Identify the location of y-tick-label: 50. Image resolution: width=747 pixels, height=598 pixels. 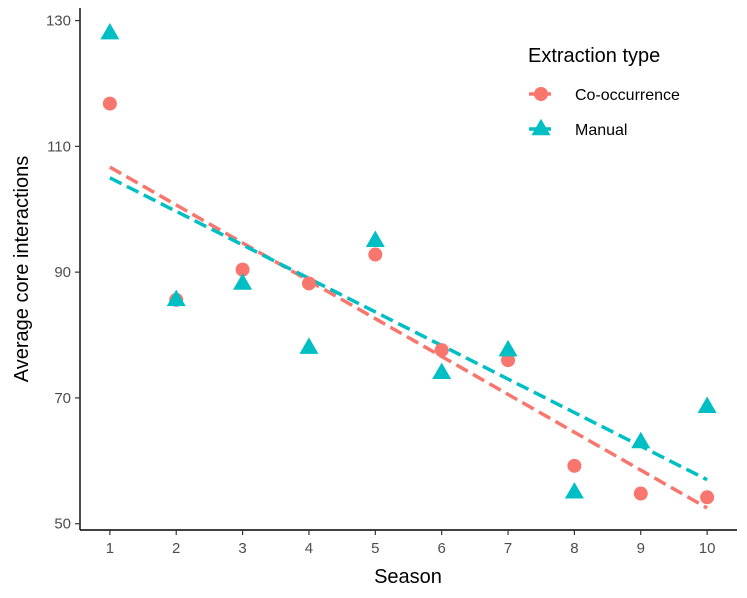
(62, 524).